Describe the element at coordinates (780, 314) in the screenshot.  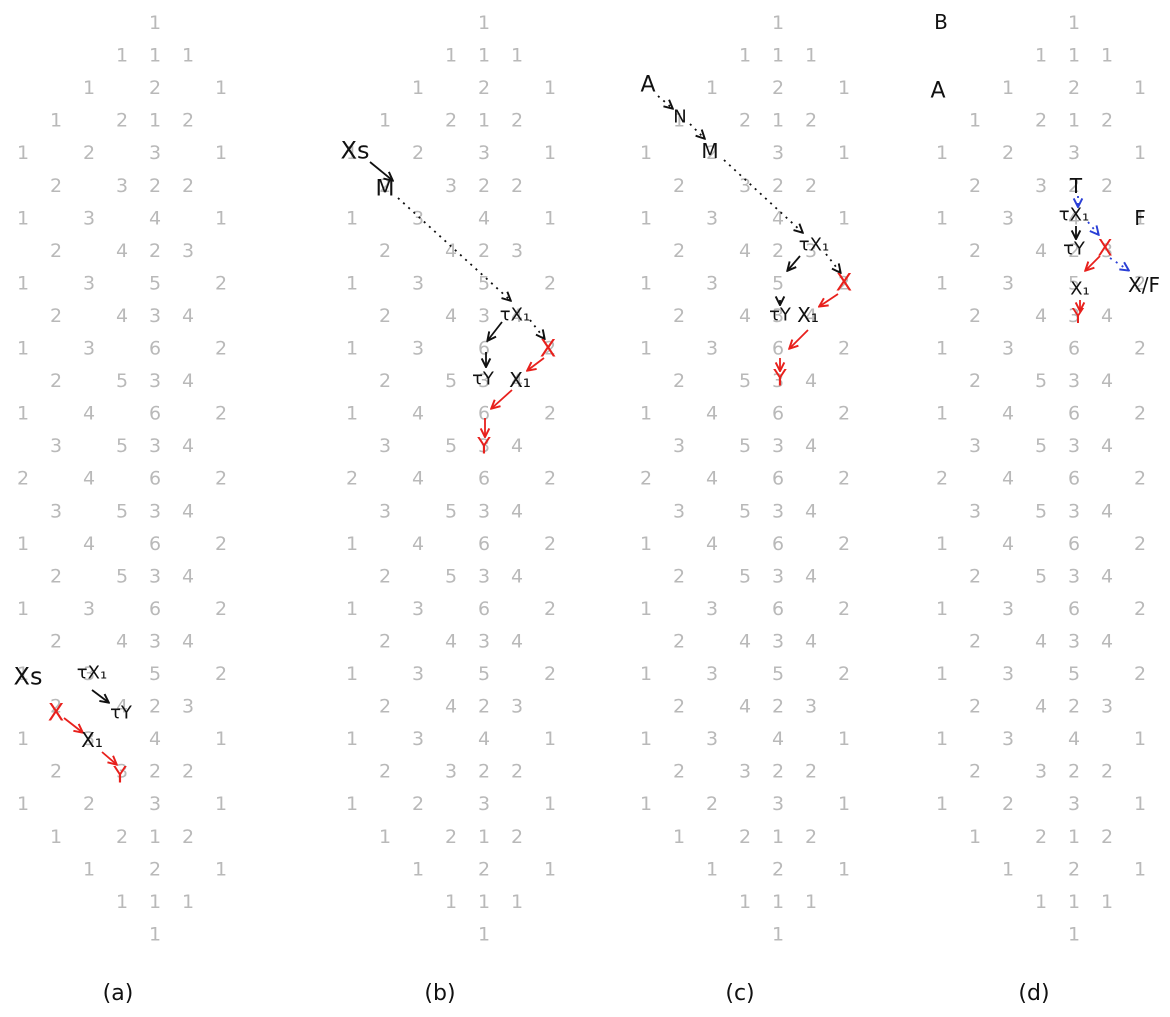
I see `node-label-ty: τY` at that location.